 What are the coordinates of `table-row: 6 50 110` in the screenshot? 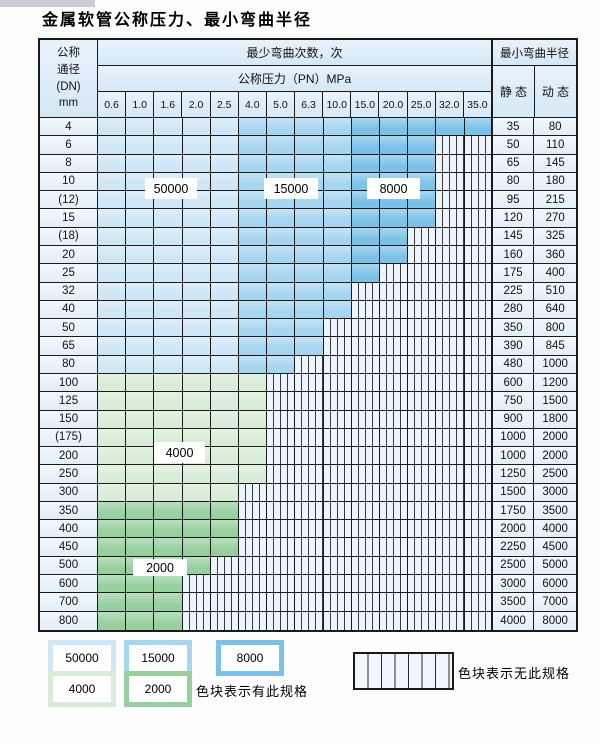 It's located at (308, 145).